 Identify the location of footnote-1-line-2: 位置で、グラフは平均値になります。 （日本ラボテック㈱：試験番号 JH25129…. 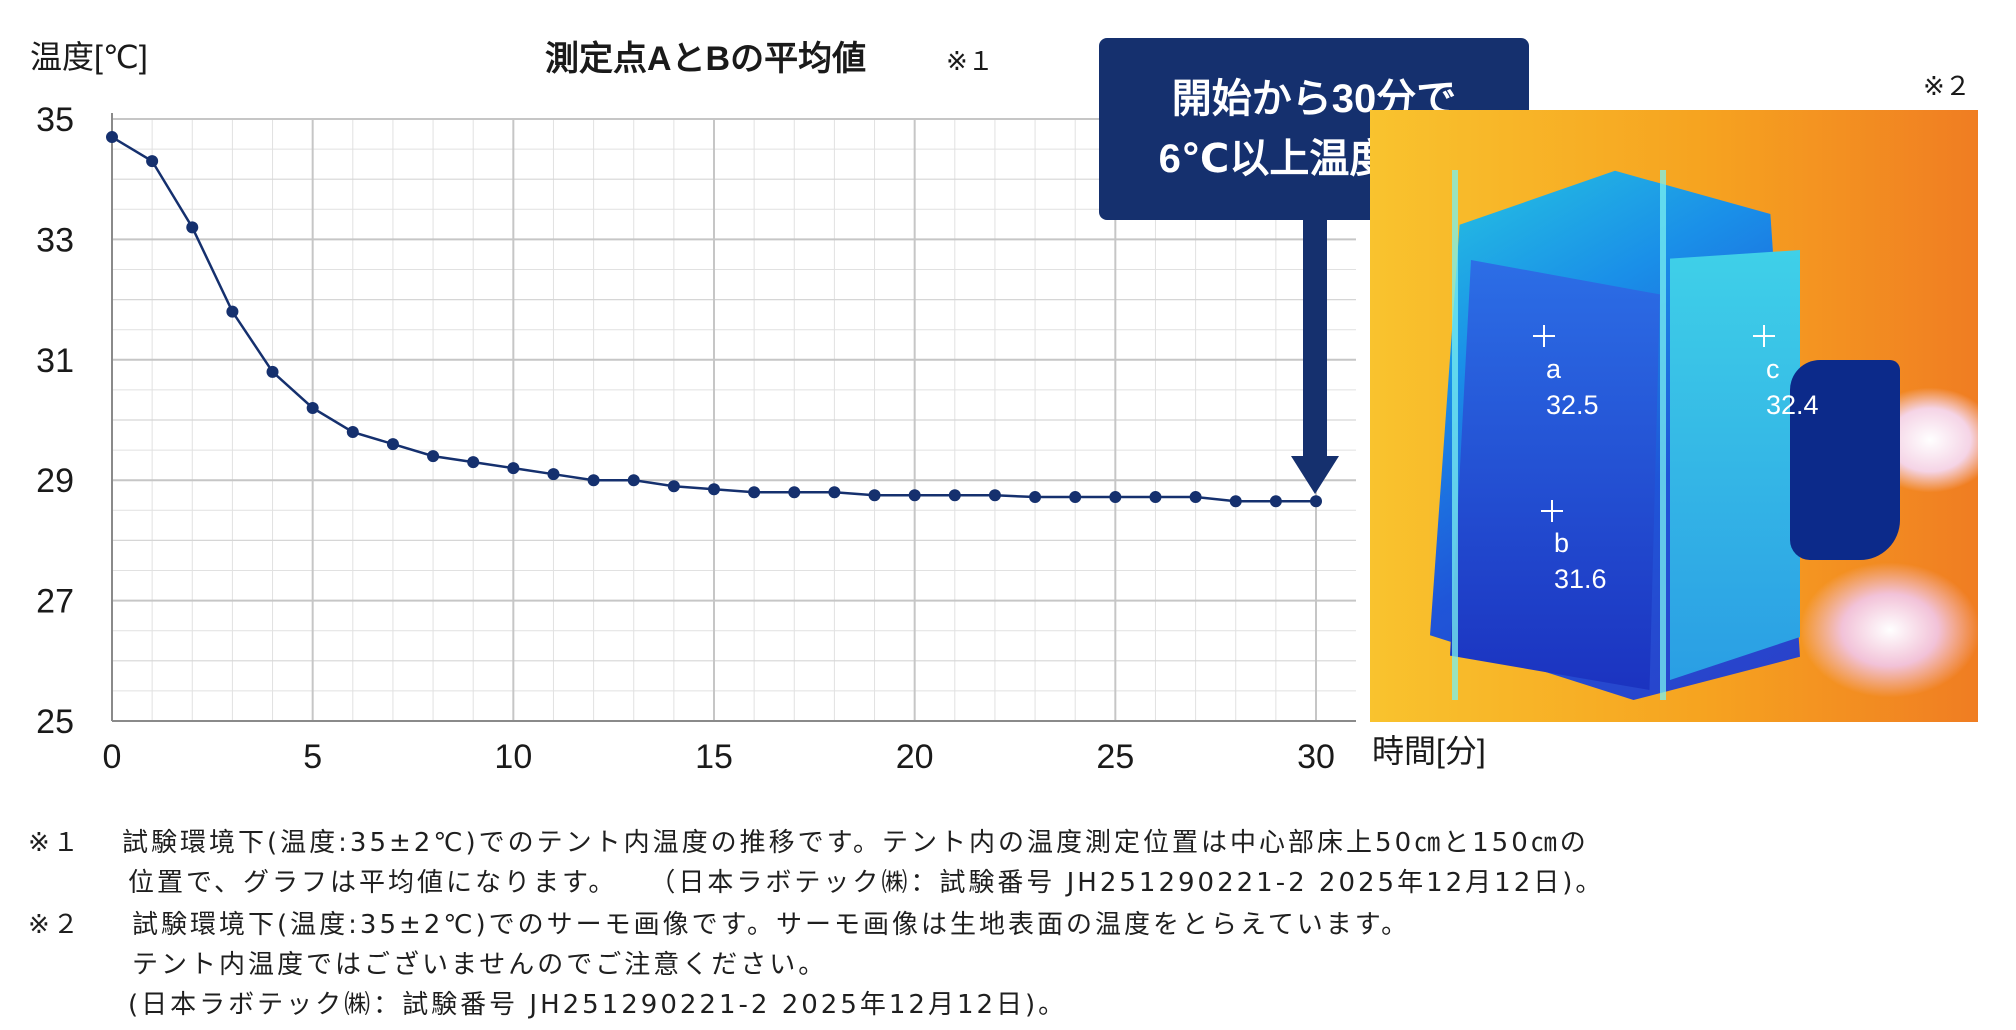
(866, 883).